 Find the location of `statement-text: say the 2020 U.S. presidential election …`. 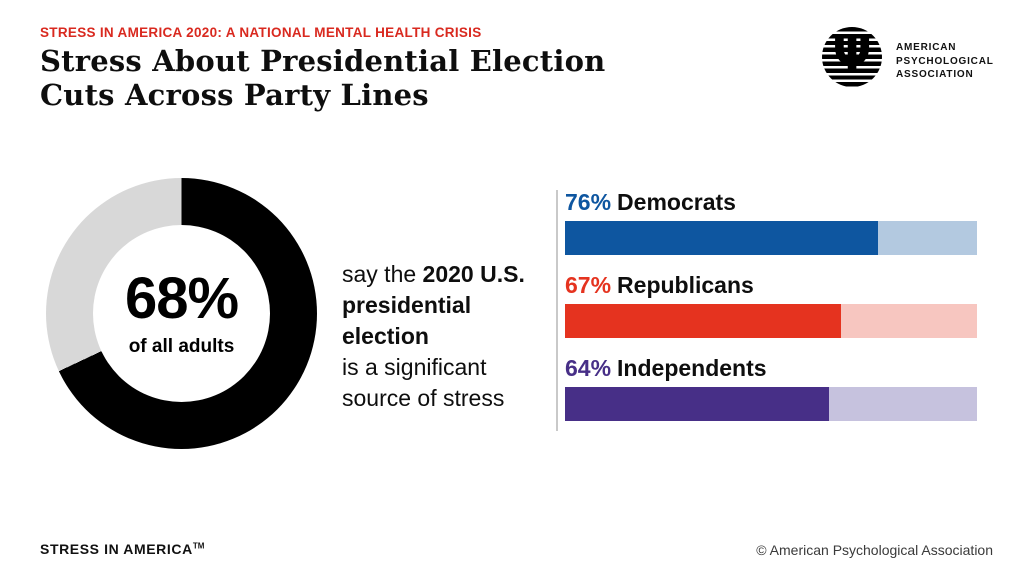

statement-text: say the 2020 U.S. presidential election … is located at coordinates (447, 336).